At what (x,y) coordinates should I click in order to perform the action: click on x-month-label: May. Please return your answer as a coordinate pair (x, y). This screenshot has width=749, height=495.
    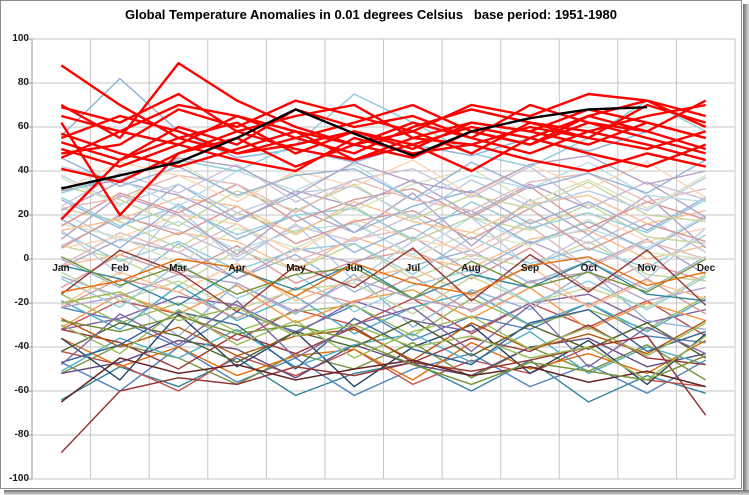
    Looking at the image, I should click on (296, 268).